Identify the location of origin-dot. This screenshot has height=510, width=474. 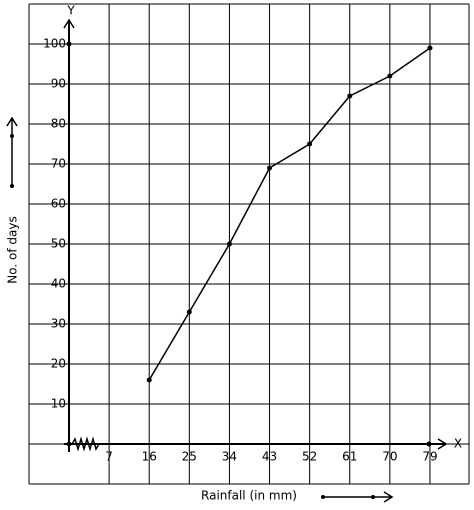
(69, 444).